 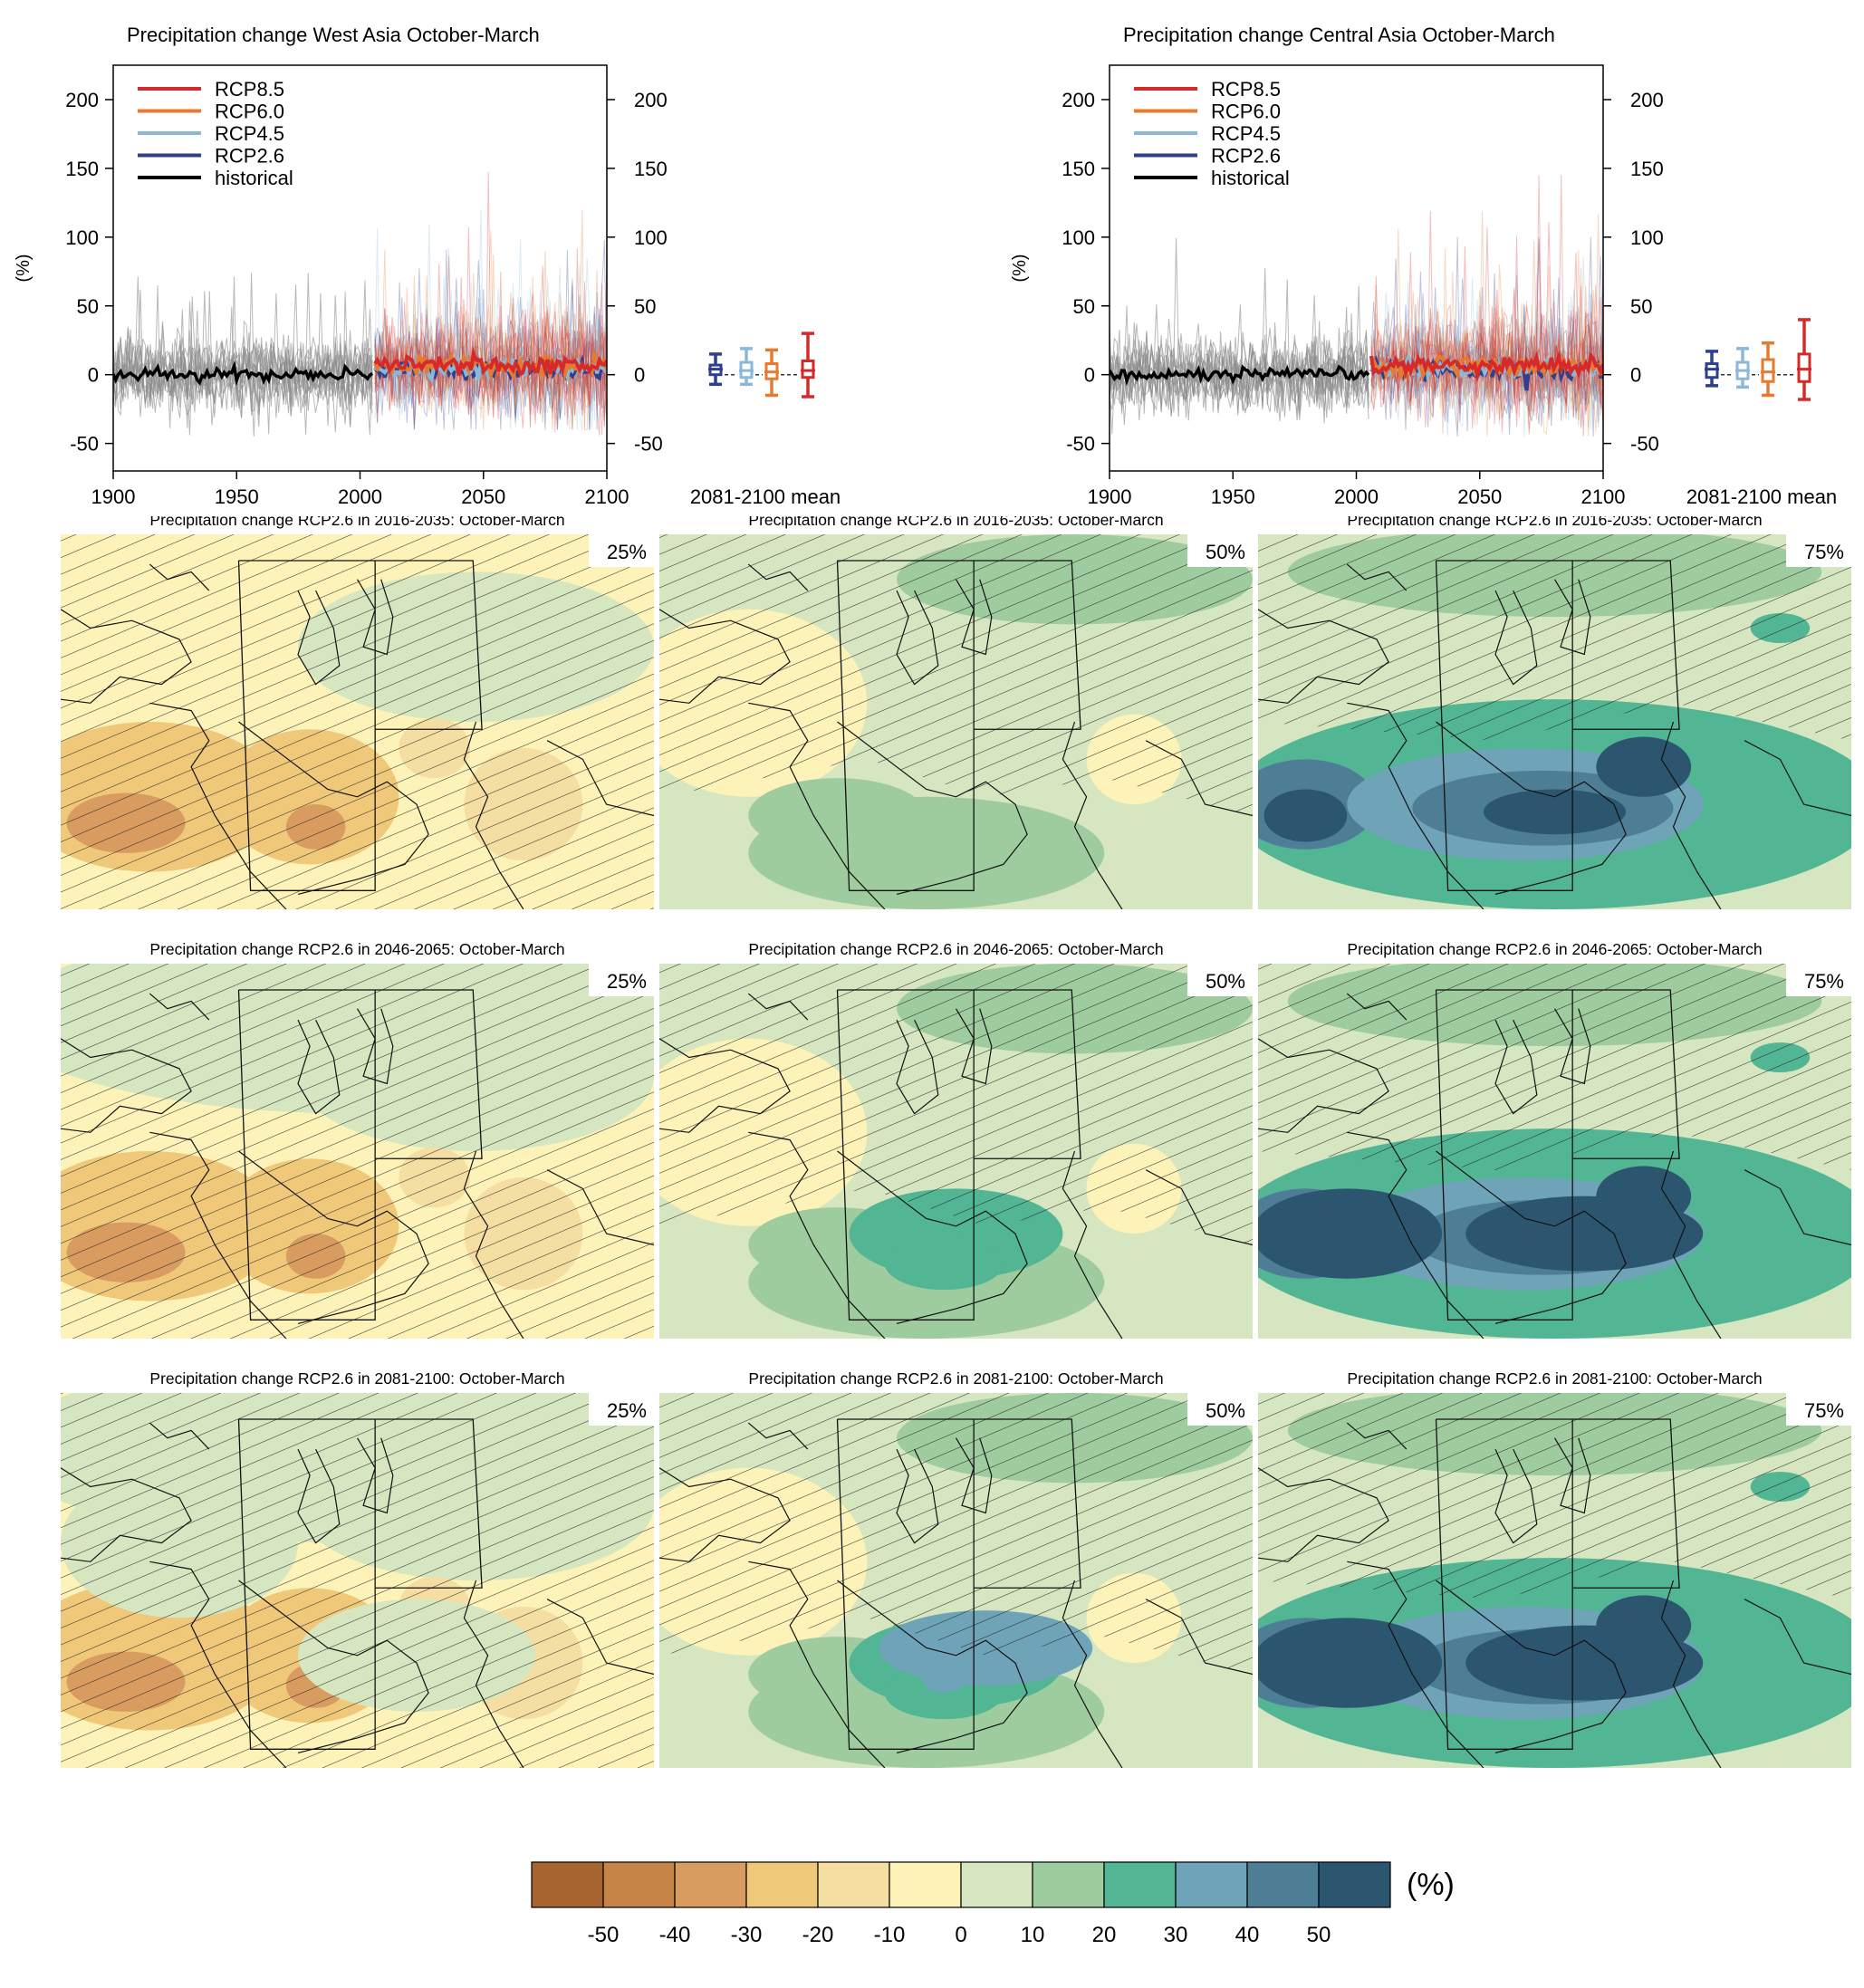 What do you see at coordinates (675, 1935) in the screenshot?
I see `colorbar-tick-label: -40` at bounding box center [675, 1935].